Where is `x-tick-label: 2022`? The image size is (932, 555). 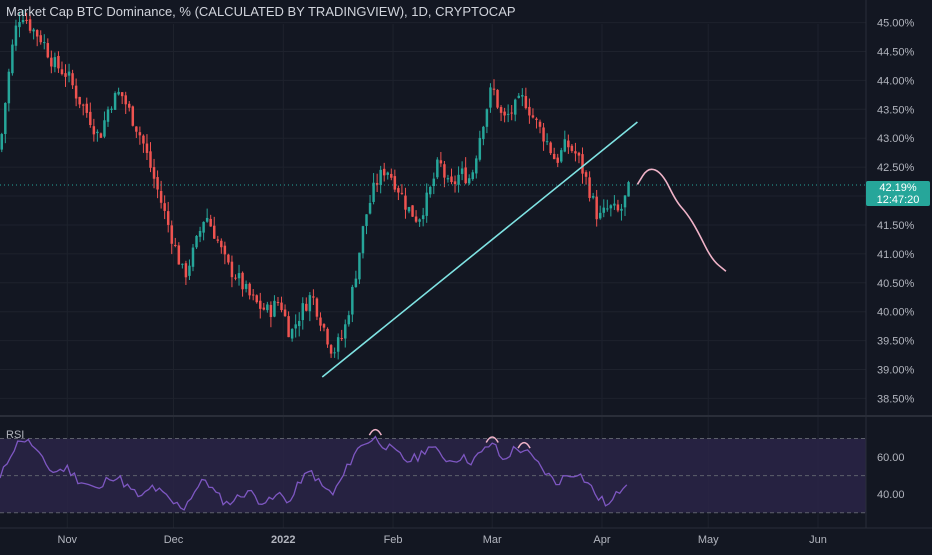 x-tick-label: 2022 is located at coordinates (283, 540).